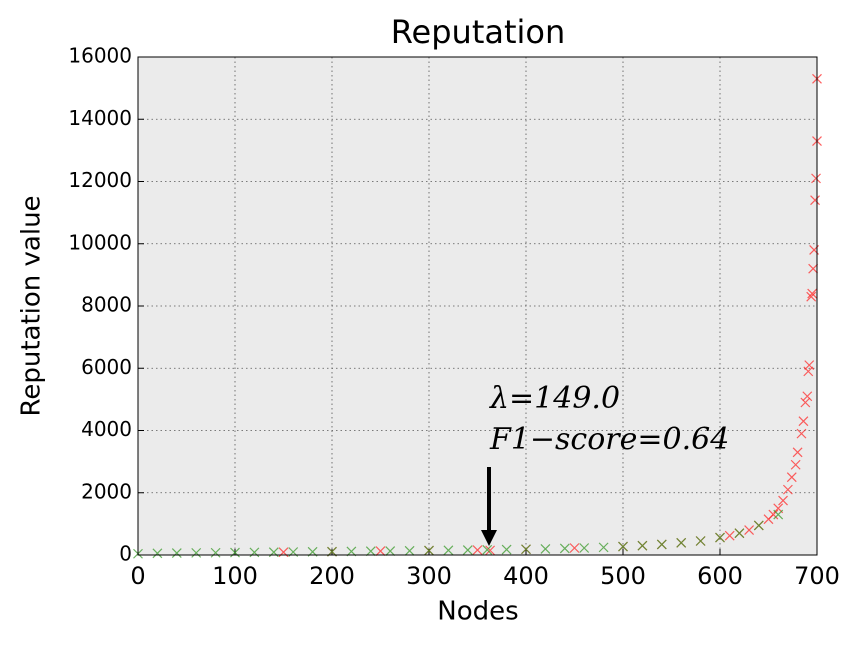 The image size is (864, 648). Describe the element at coordinates (526, 576) in the screenshot. I see `x-tick-label: 400` at that location.